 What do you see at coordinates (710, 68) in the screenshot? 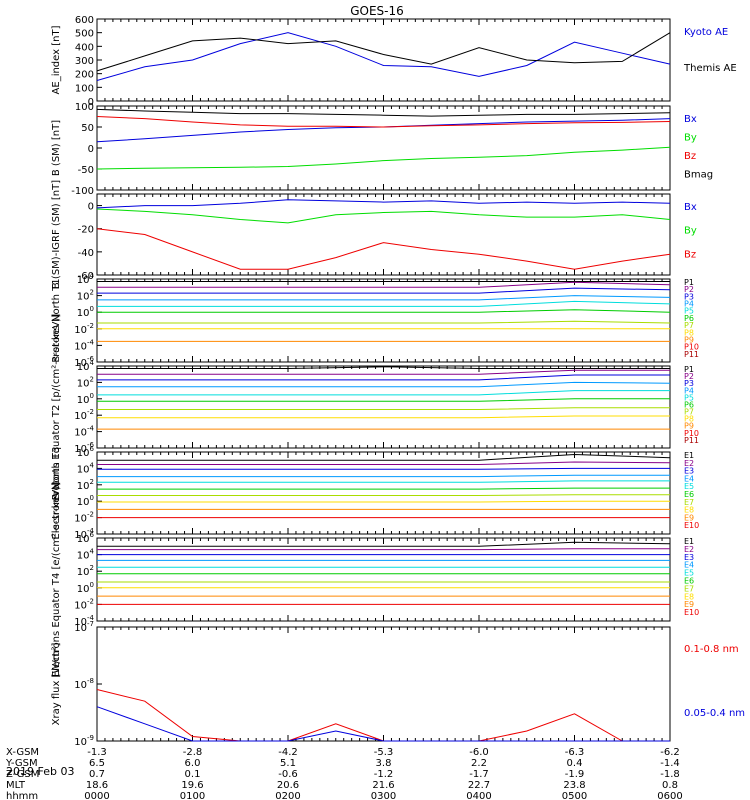
I see `legend-item: Themis AE` at bounding box center [710, 68].